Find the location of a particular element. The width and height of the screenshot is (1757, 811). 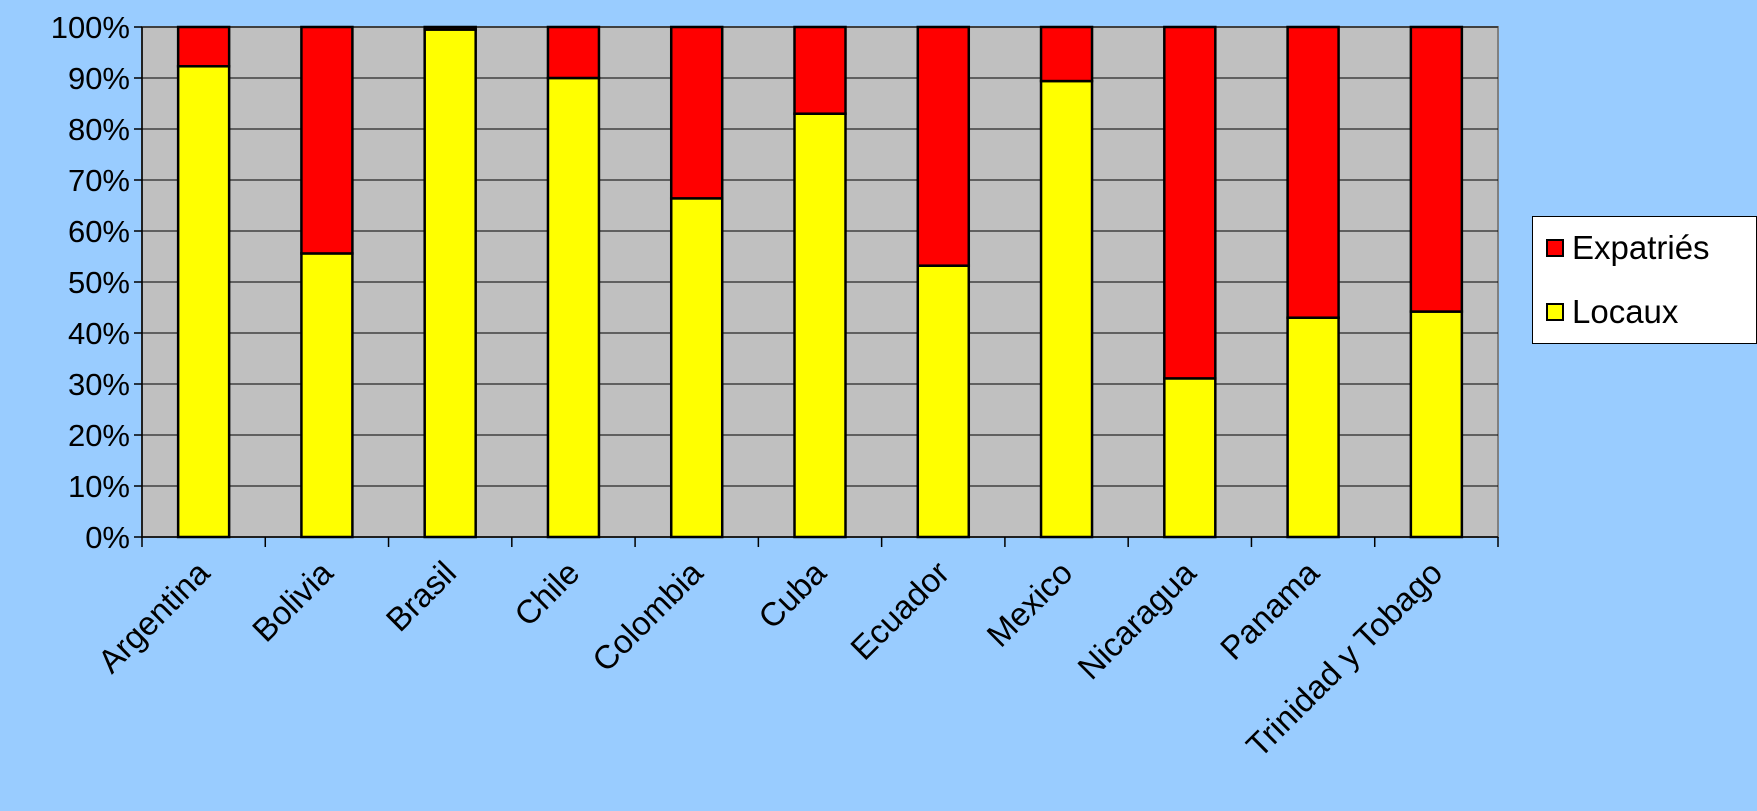

legend-swatch-locaux is located at coordinates (1555, 312).